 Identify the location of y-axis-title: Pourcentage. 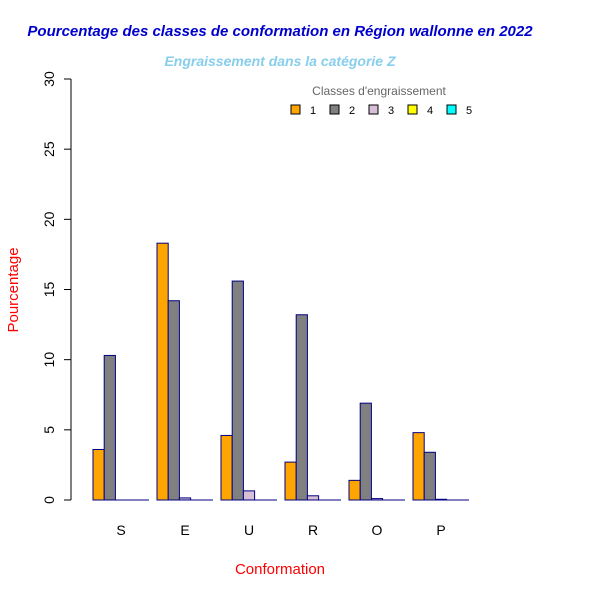
(13, 289).